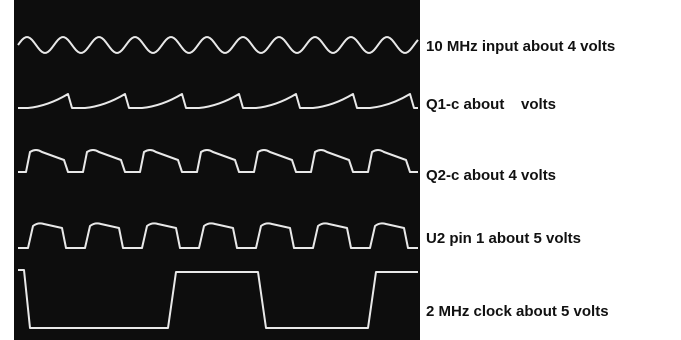  I want to click on trace-label: 10 MHz input about 4 volts, so click(520, 46).